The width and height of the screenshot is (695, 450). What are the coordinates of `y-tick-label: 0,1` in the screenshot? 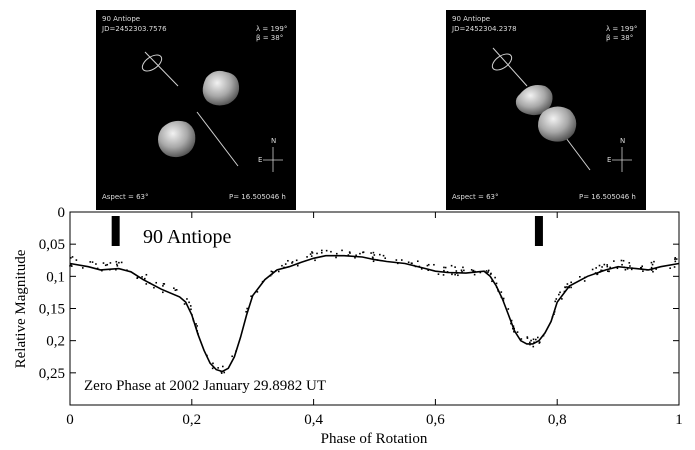 It's located at (55, 277).